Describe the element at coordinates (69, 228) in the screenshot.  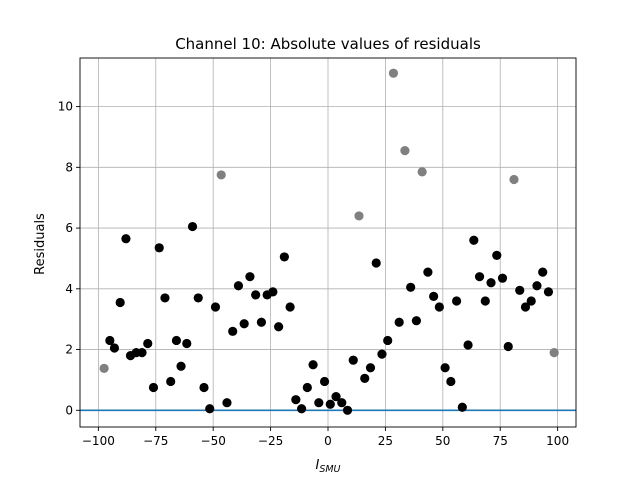
I see `y-tick-label: 6` at that location.